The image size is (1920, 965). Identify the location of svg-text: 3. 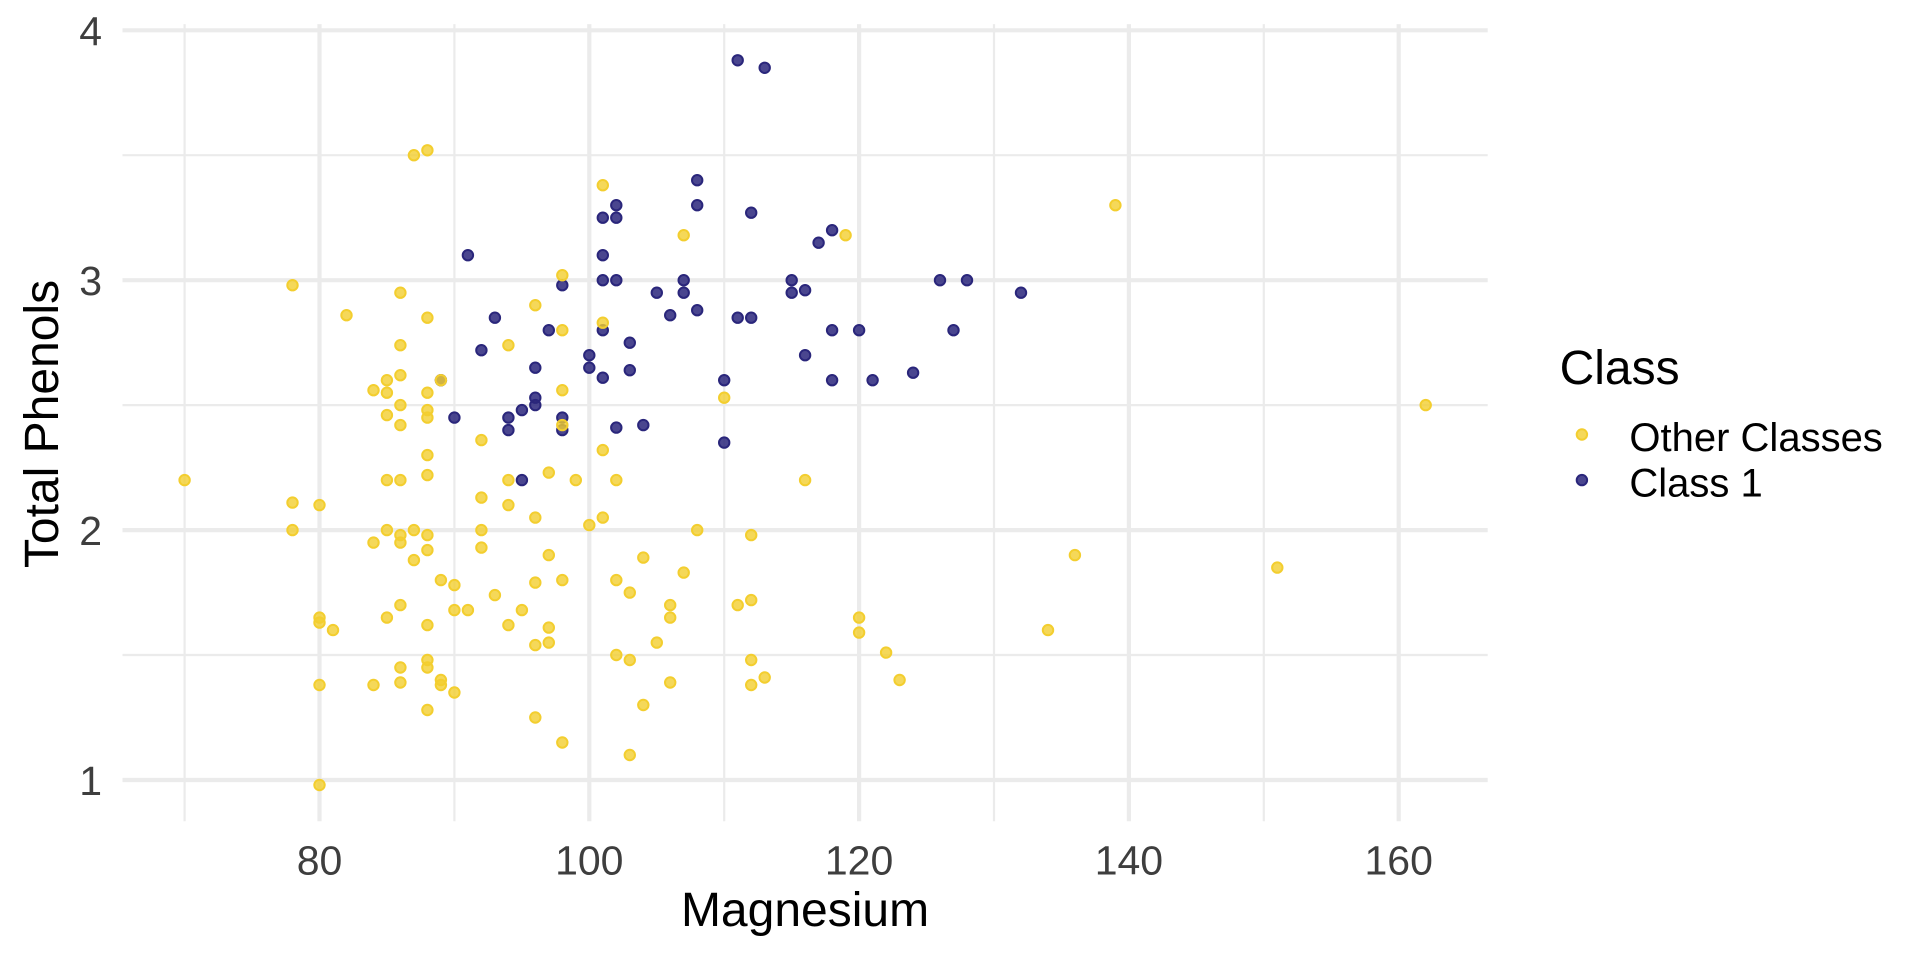
(90, 281).